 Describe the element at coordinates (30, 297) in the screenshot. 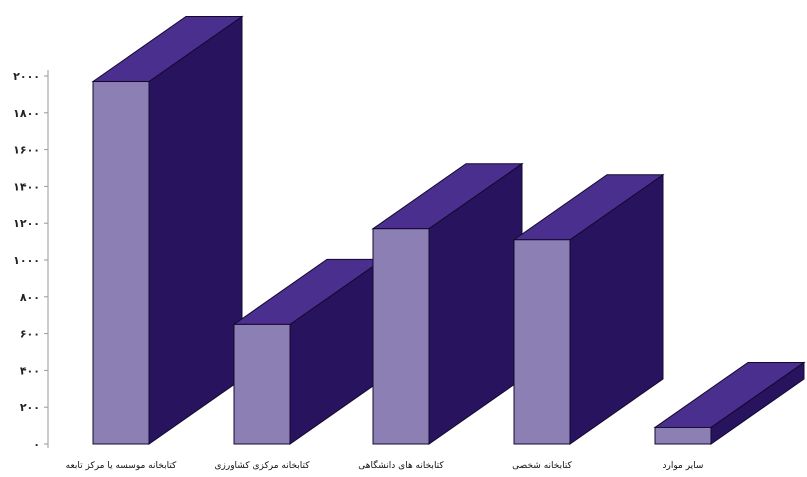

I see `y-tick-label: ۸۰۰` at that location.